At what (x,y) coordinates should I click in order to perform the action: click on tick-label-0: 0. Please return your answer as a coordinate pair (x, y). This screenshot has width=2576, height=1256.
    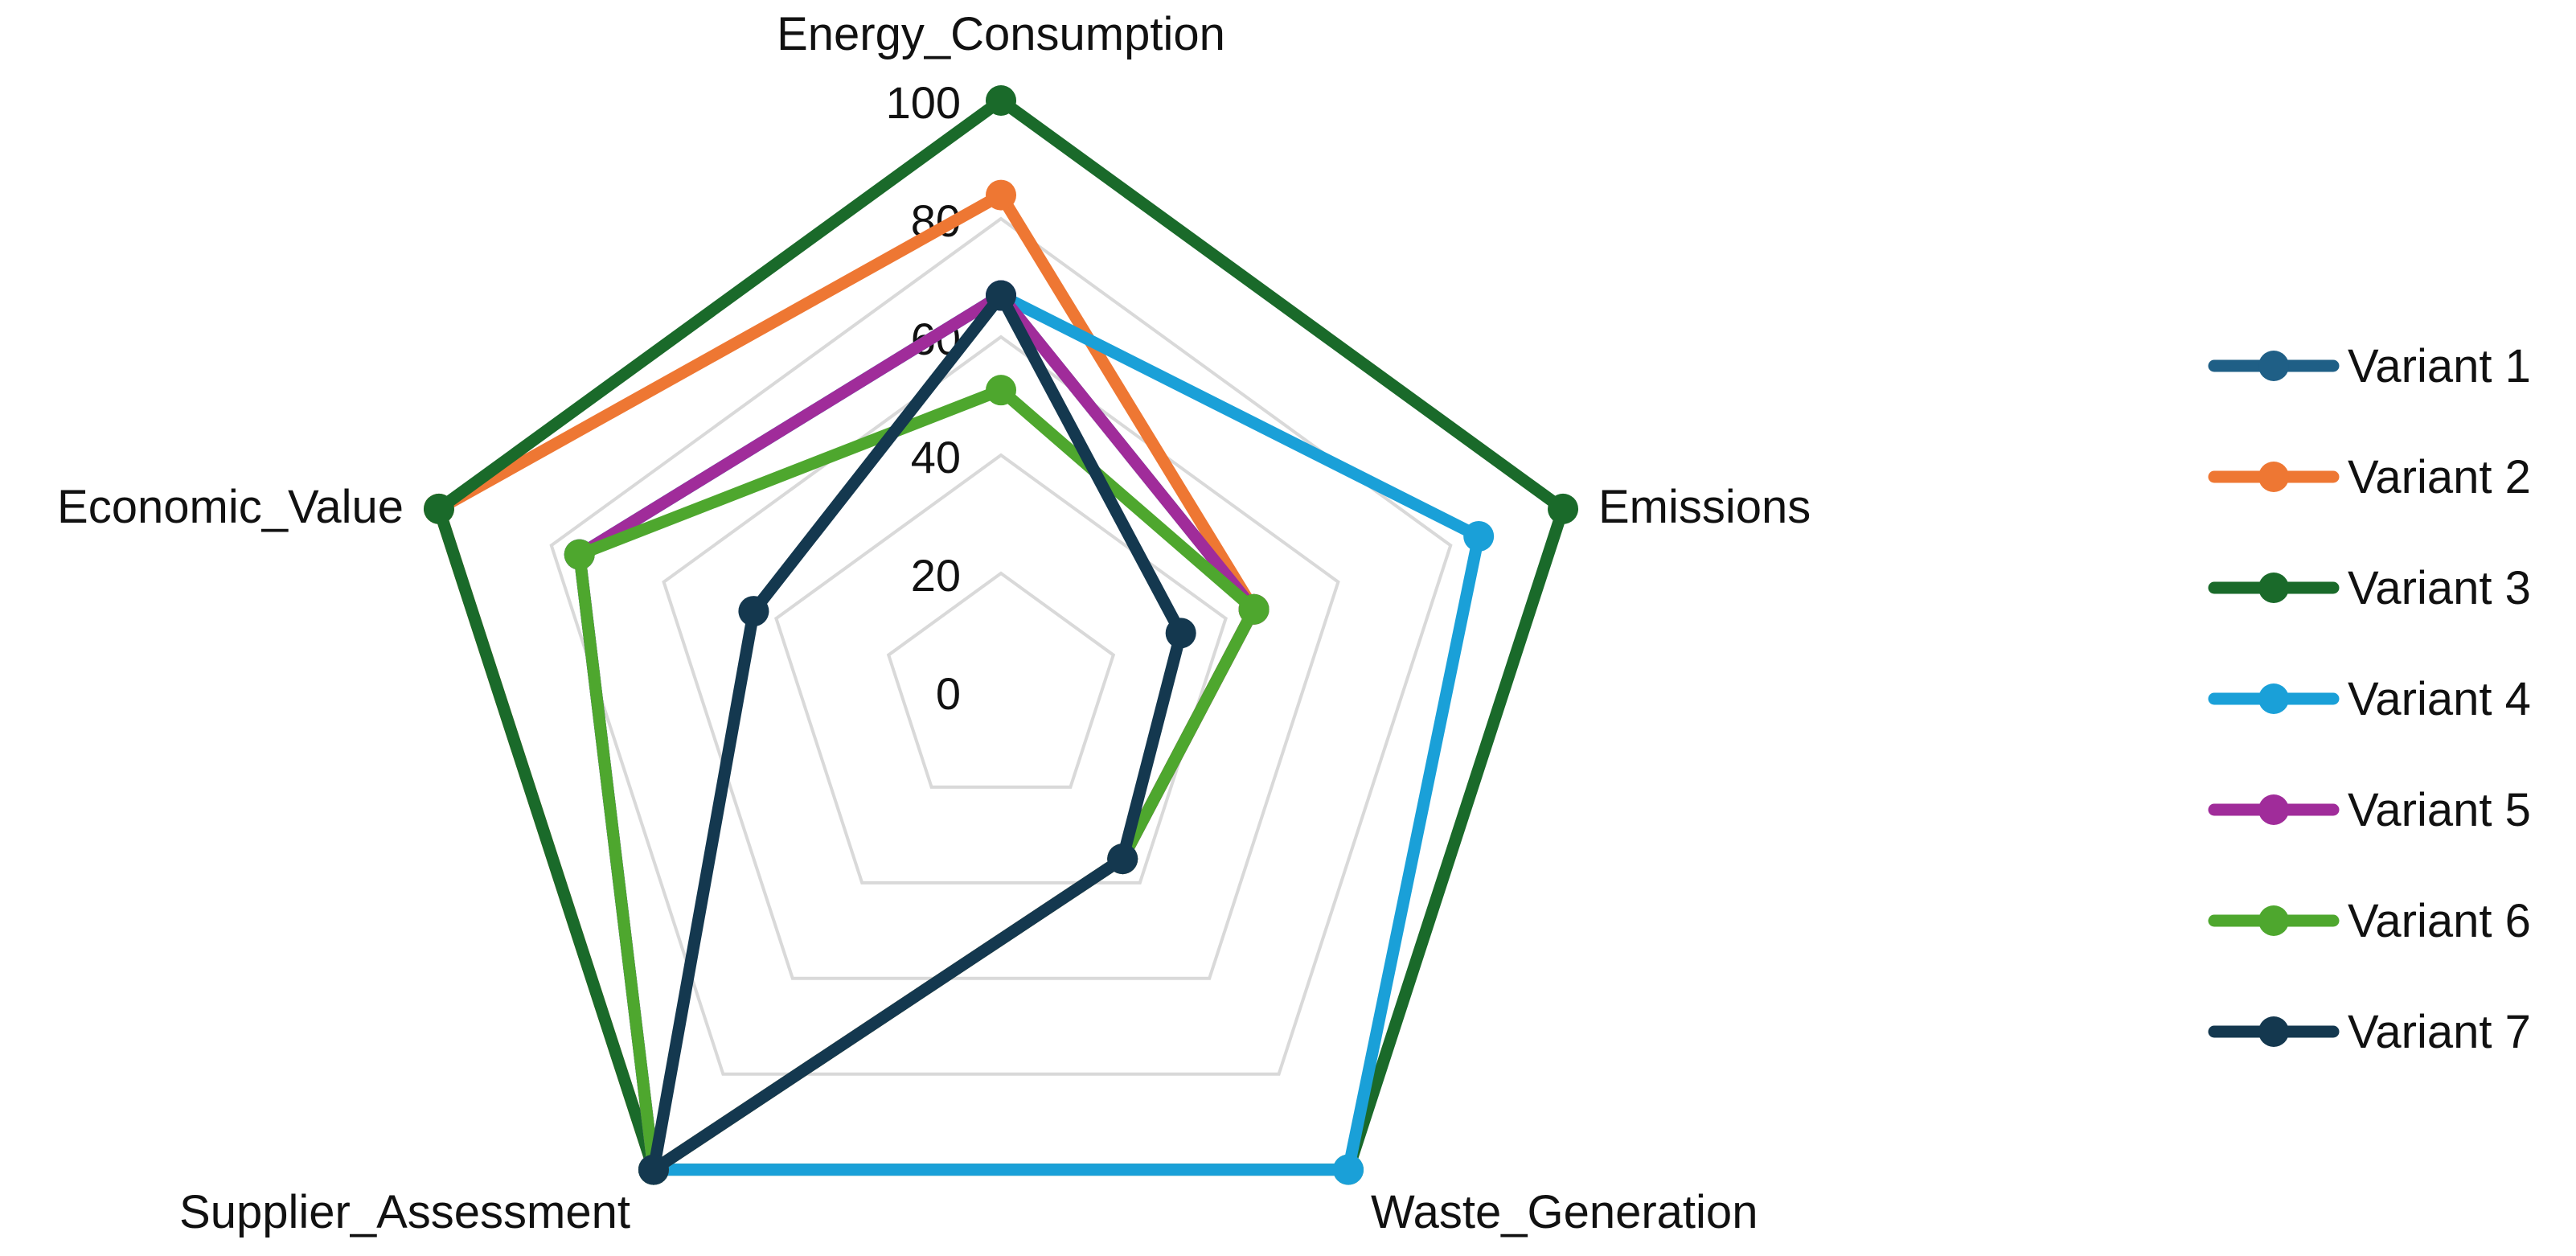
    Looking at the image, I should click on (948, 693).